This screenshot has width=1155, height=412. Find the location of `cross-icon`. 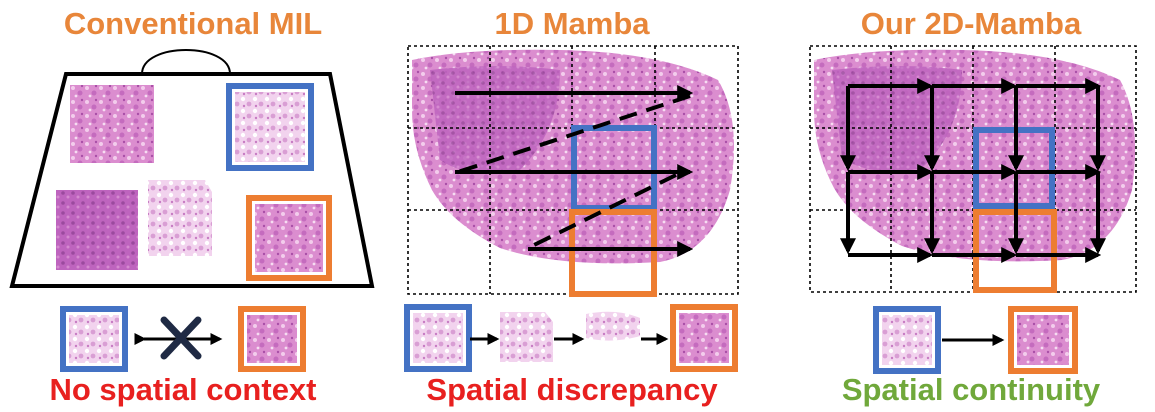

cross-icon is located at coordinates (181, 338).